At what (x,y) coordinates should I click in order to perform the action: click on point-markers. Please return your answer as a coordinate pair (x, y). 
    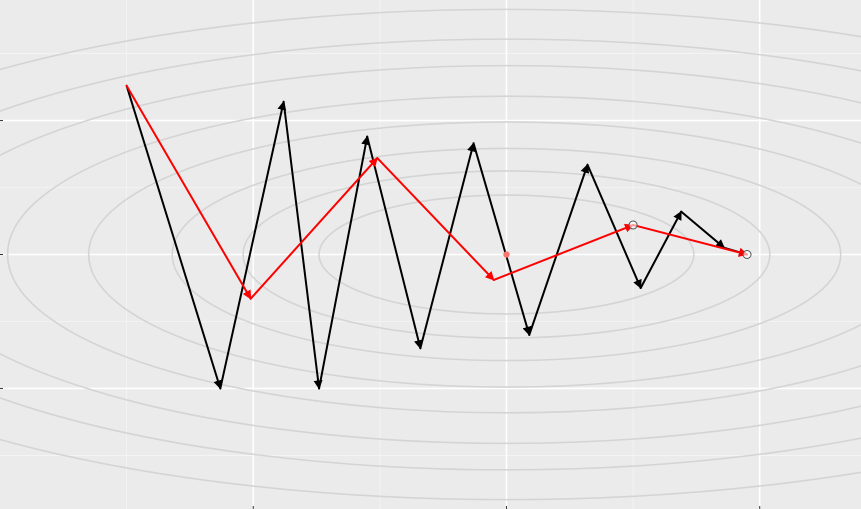
    Looking at the image, I should click on (627, 239).